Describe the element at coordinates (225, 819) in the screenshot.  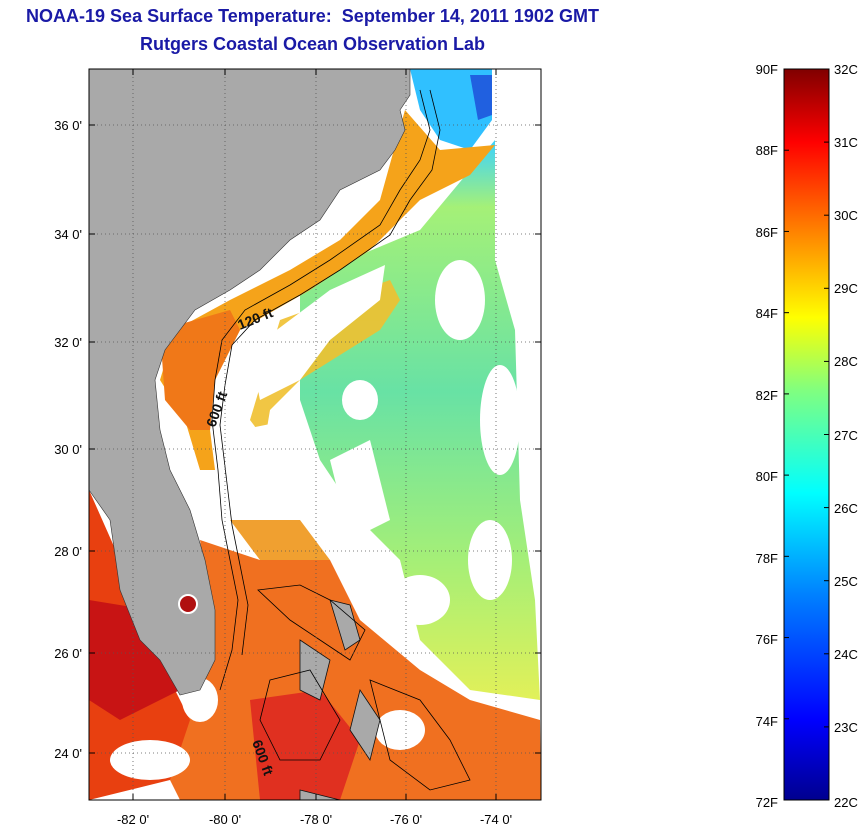
I see `lon-tick-label: -80 0'` at that location.